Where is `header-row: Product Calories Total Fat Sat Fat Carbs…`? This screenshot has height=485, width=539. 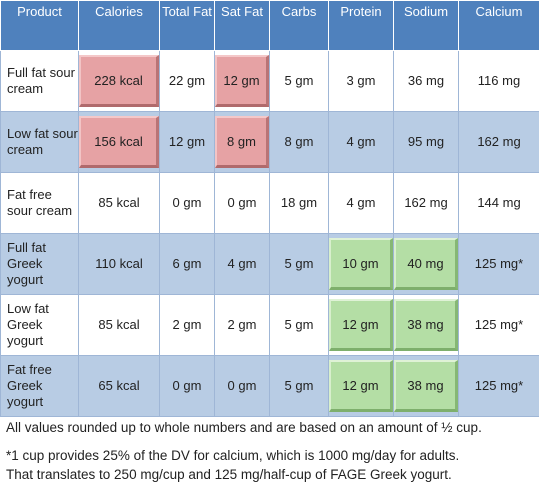 header-row: Product Calories Total Fat Sat Fat Carbs… is located at coordinates (269, 25).